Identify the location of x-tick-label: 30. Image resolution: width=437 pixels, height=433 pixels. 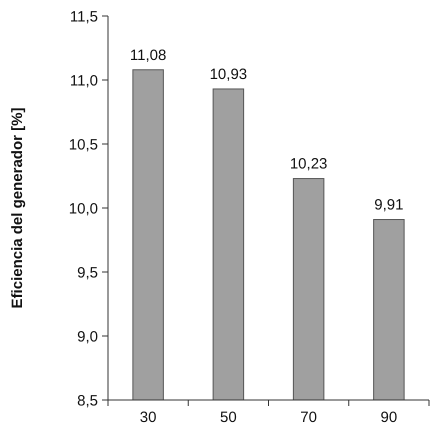
(148, 417).